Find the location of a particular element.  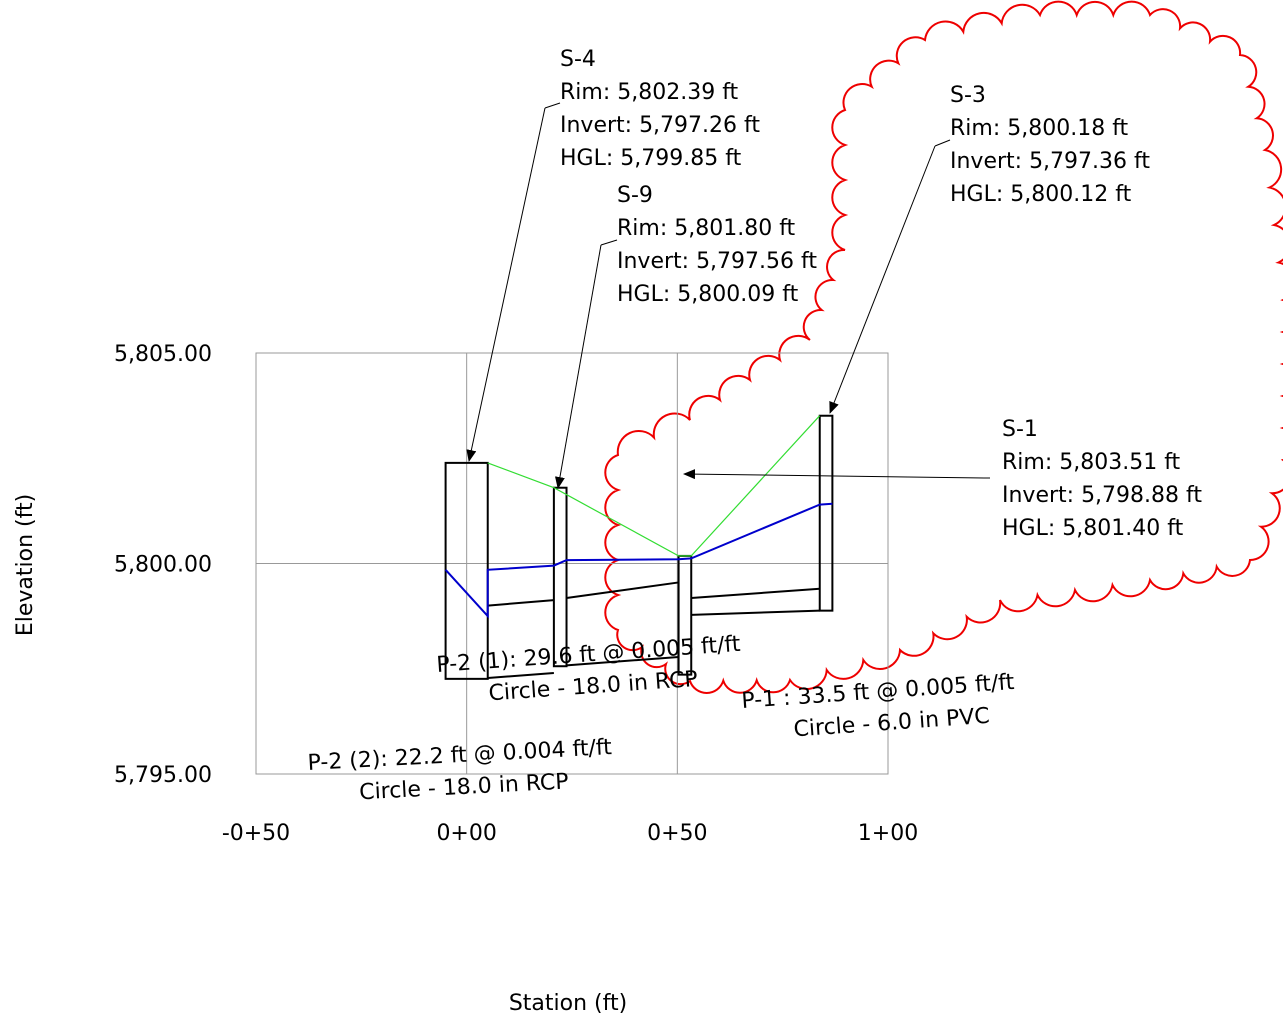

structure-label-line: S-9 is located at coordinates (635, 195).